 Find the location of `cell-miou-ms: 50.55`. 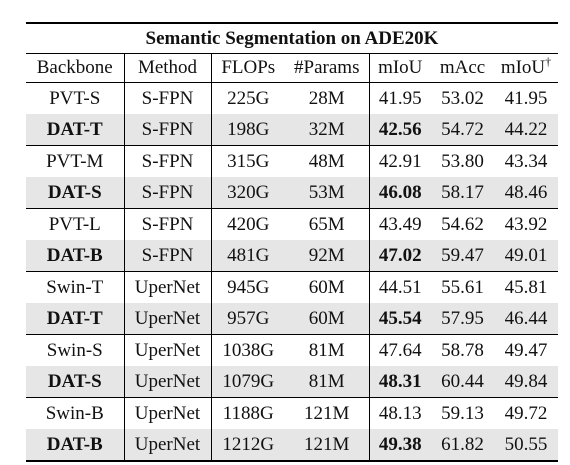

cell-miou-ms: 50.55 is located at coordinates (526, 444).